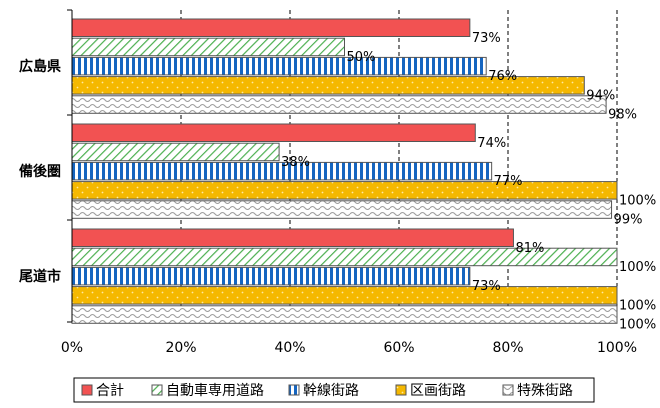 The width and height of the screenshot is (660, 408). Describe the element at coordinates (438, 391) in the screenshot. I see `legend-label: 区画街路` at that location.